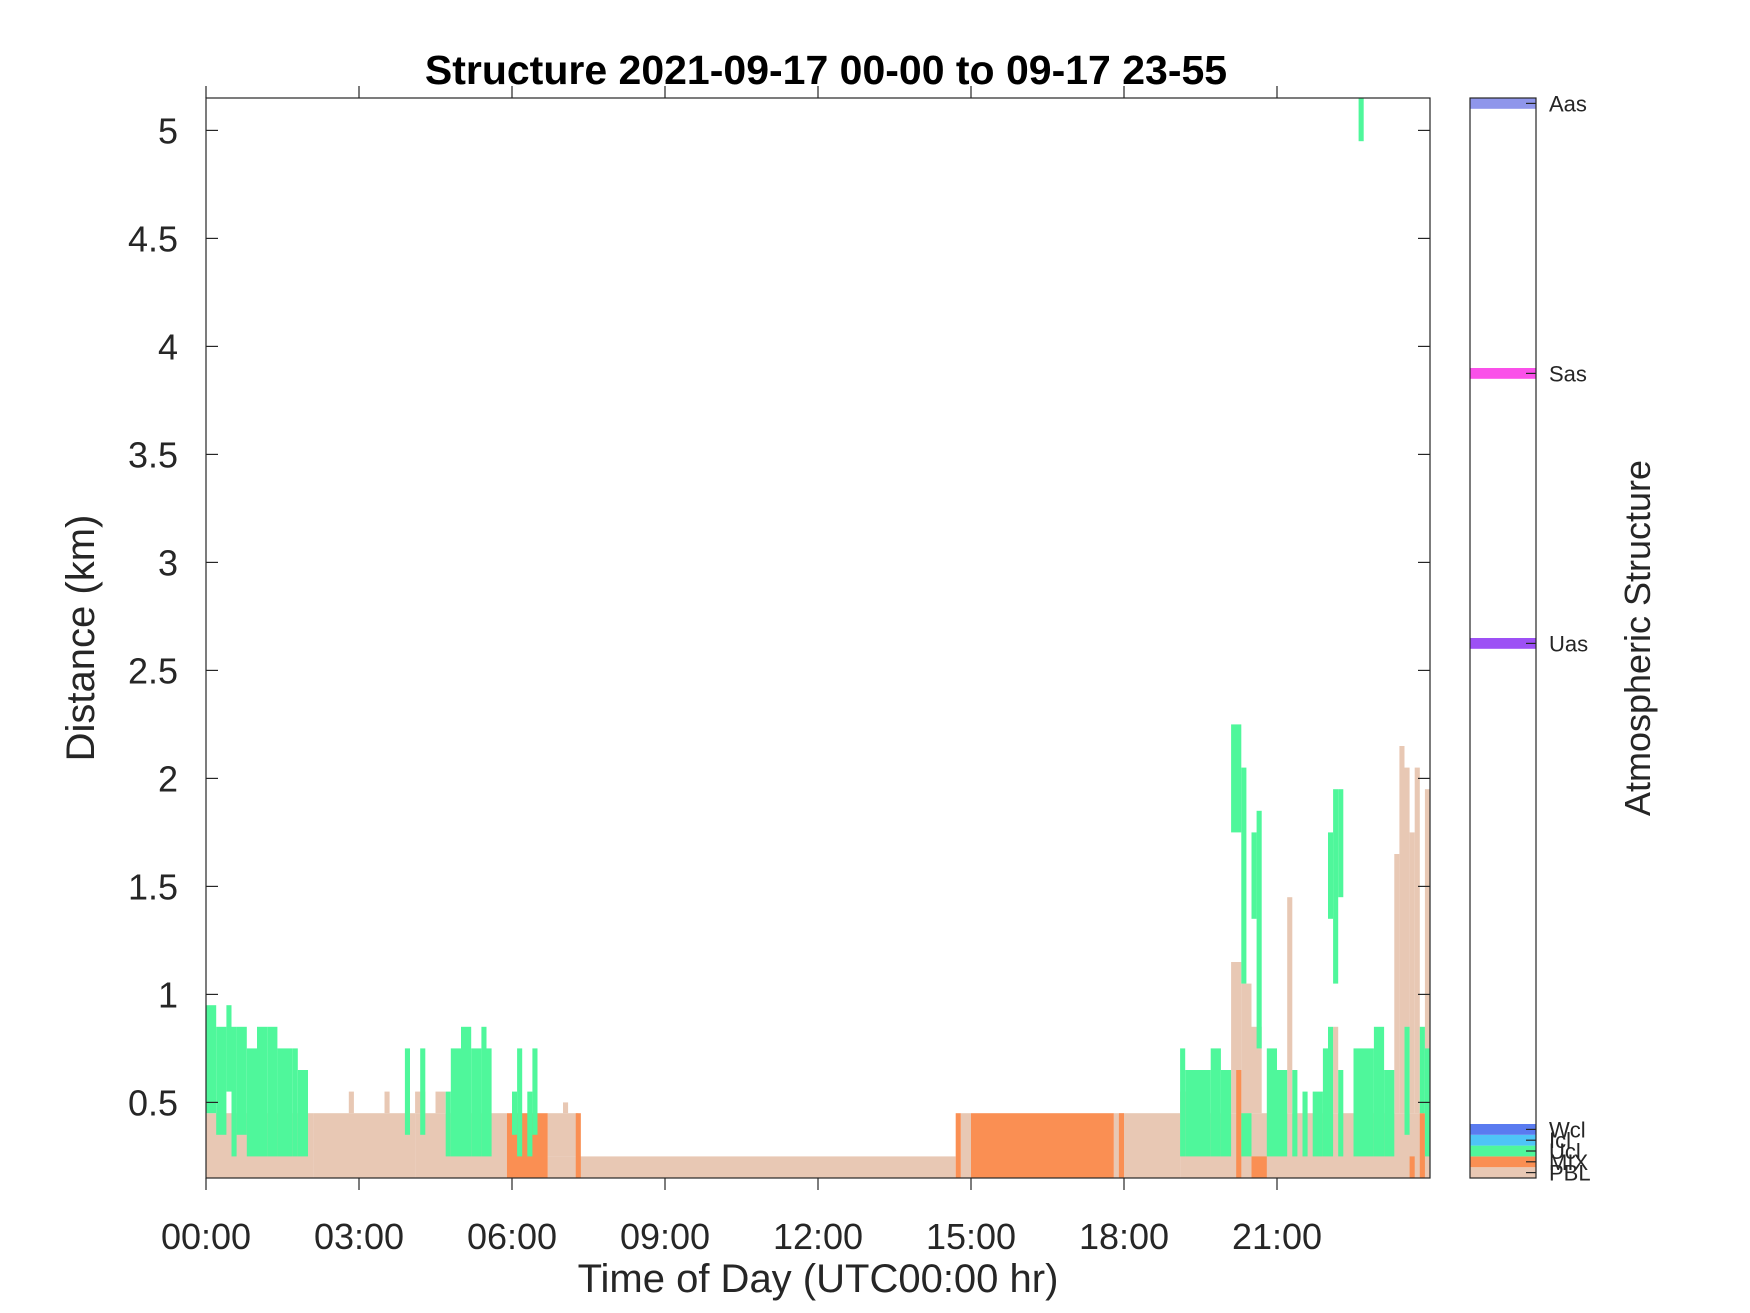 This screenshot has height=1313, width=1750. What do you see at coordinates (1124, 1236) in the screenshot?
I see `x-tick-label: 18:00` at bounding box center [1124, 1236].